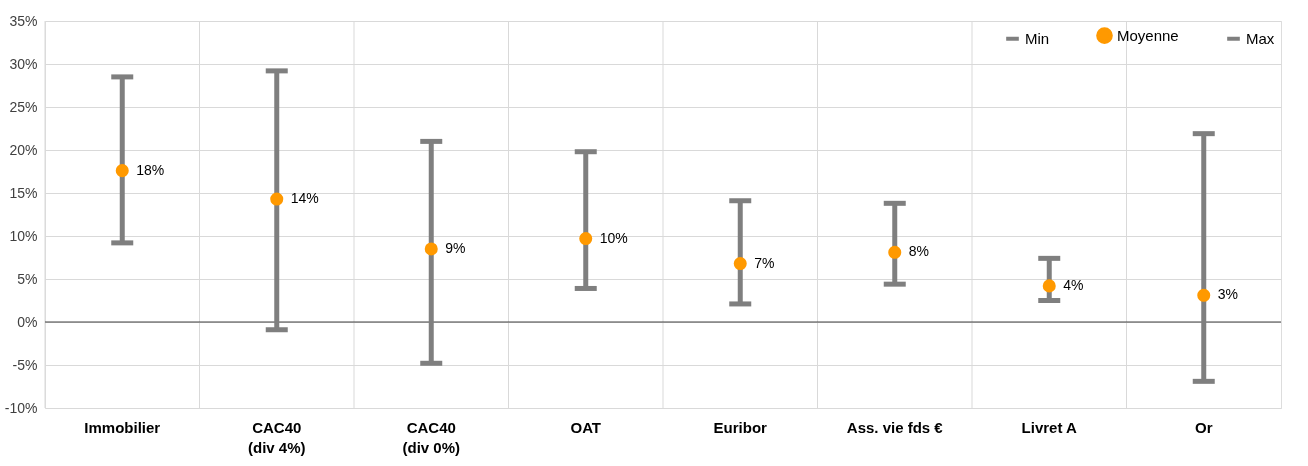 The width and height of the screenshot is (1308, 466). Describe the element at coordinates (1073, 284) in the screenshot. I see `data-label: 4%` at that location.